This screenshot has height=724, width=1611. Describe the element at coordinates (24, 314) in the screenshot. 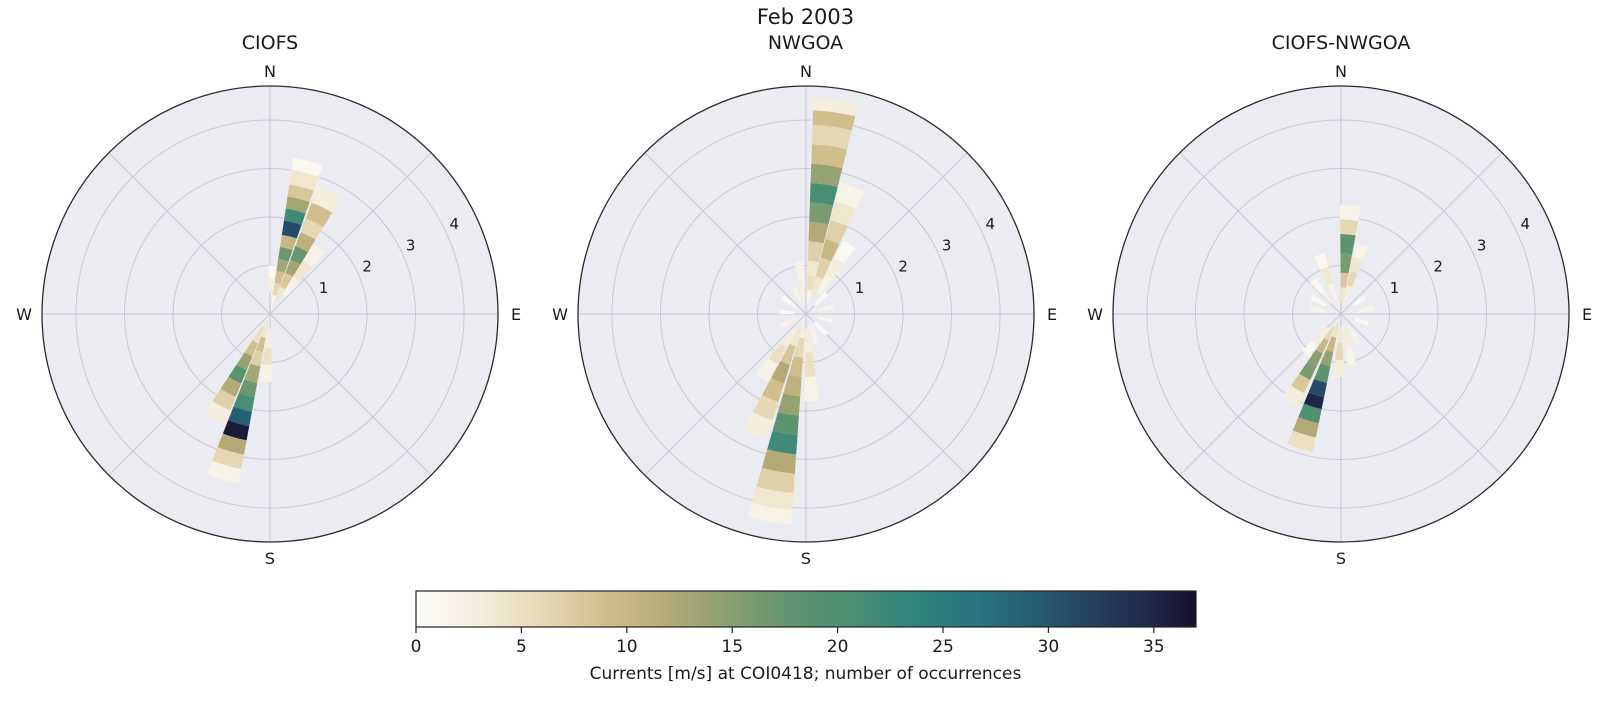

I see `compass-label-w: W` at that location.